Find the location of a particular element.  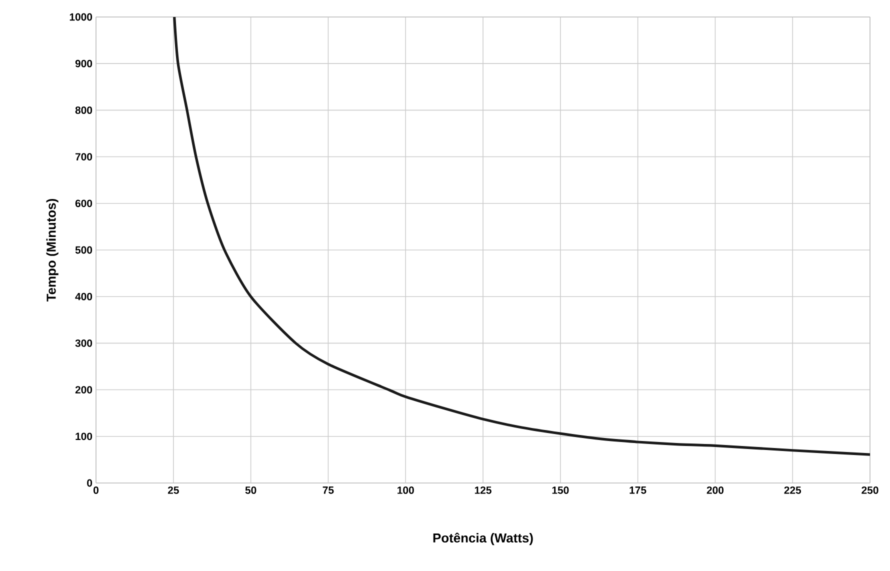

y-tick-label: 400 is located at coordinates (83, 296).